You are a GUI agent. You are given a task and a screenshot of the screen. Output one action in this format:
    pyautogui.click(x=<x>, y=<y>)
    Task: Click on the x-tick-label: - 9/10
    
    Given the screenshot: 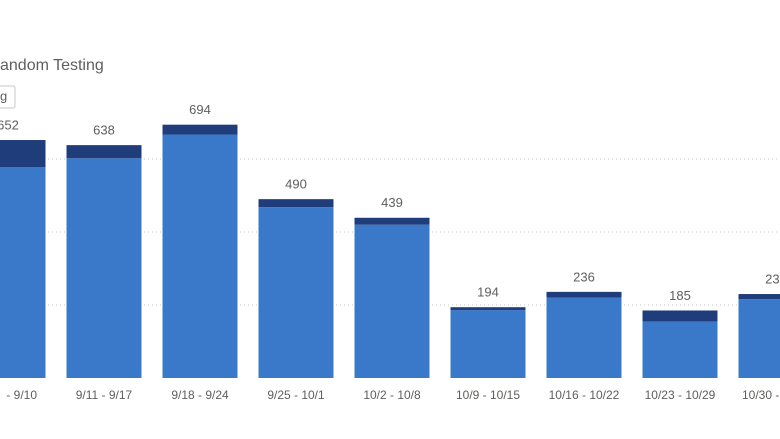 What is the action you would take?
    pyautogui.click(x=21, y=395)
    